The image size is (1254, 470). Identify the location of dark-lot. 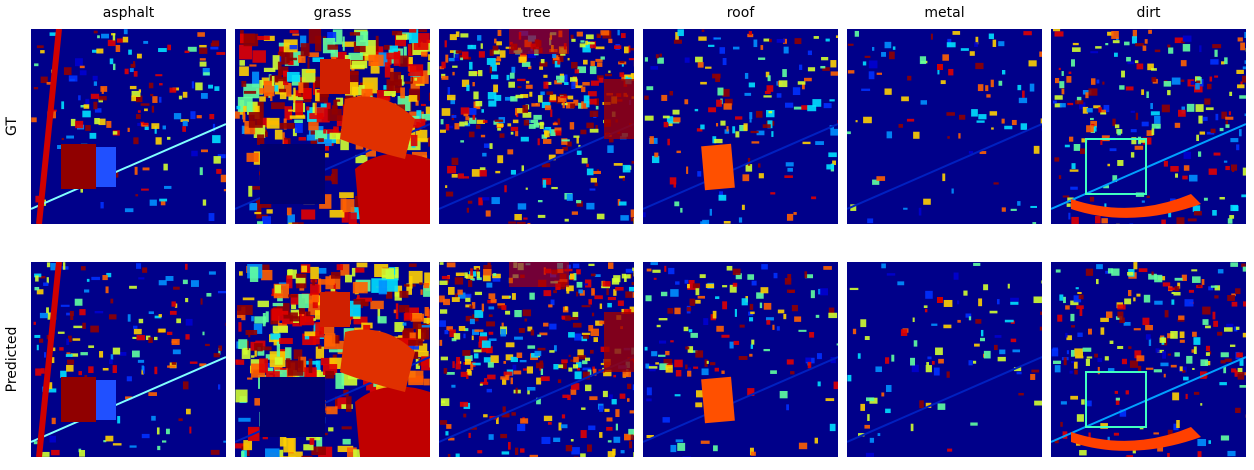
(292, 174).